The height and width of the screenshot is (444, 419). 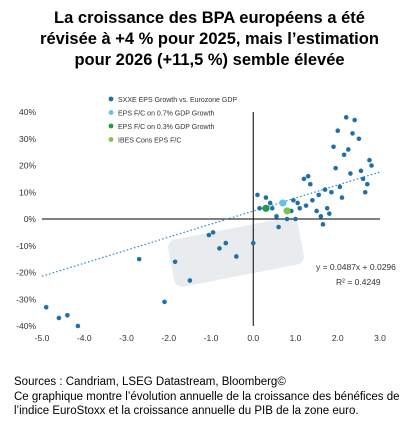 I want to click on legend-label: IBES Cons EPS F/C, so click(x=149, y=141).